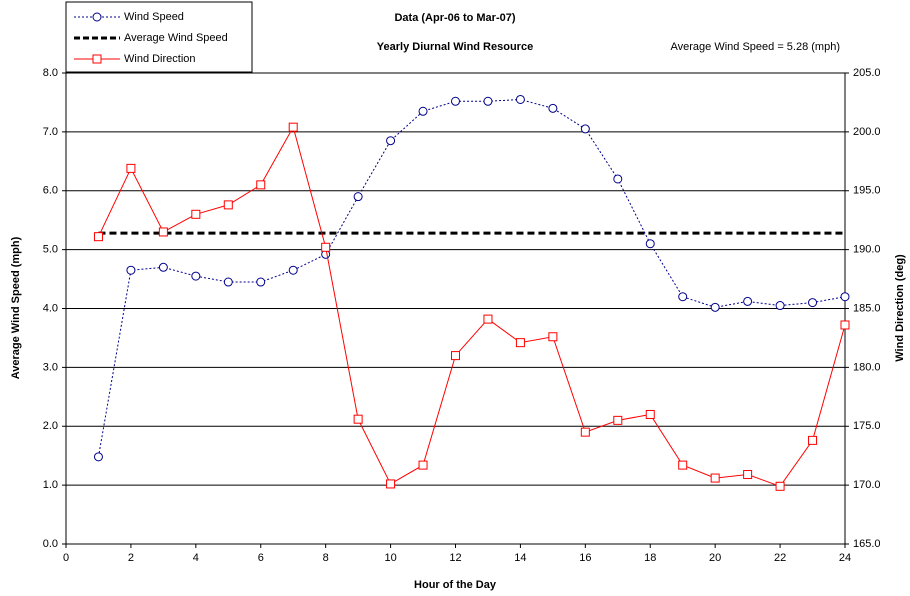 This screenshot has width=910, height=596. Describe the element at coordinates (50, 73) in the screenshot. I see `y-tick-label: 8.0` at that location.